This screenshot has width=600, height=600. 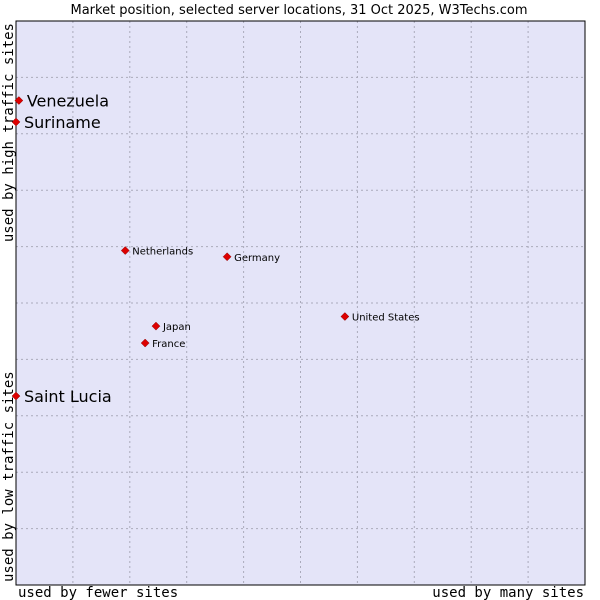 What do you see at coordinates (156, 326) in the screenshot?
I see `point-marker-japan` at bounding box center [156, 326].